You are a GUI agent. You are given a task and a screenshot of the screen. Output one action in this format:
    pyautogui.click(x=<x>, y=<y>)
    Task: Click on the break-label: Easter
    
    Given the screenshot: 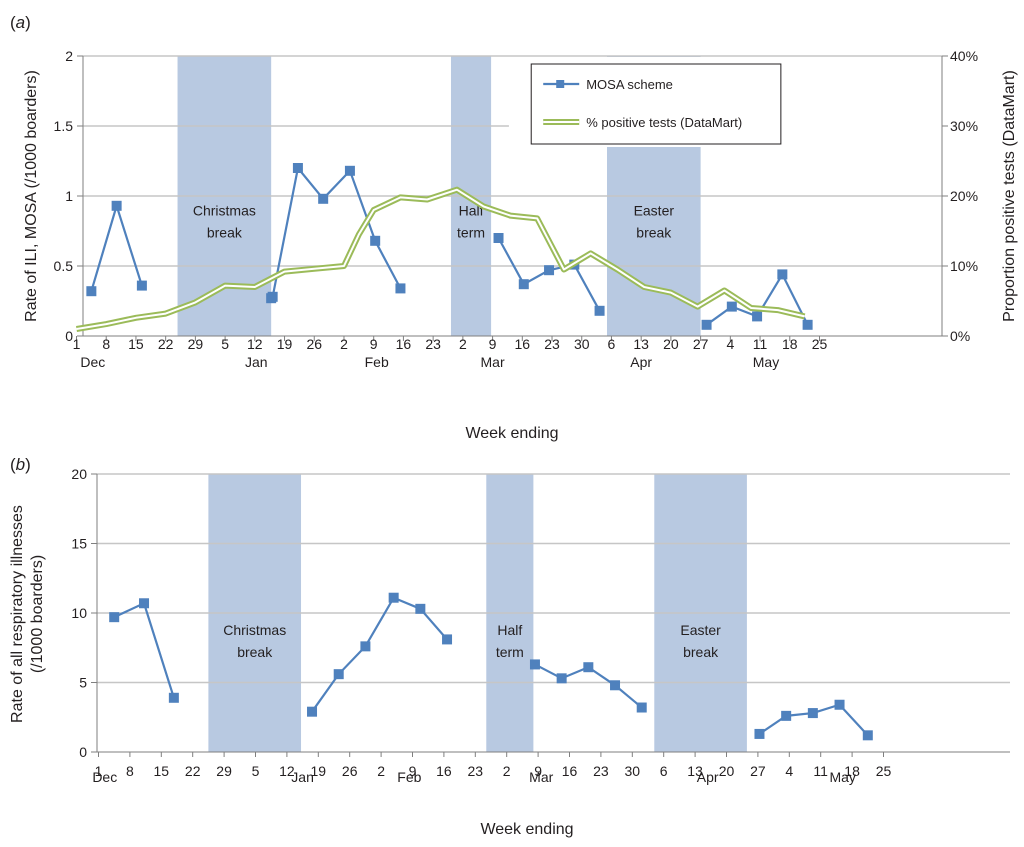 What is the action you would take?
    pyautogui.click(x=654, y=211)
    